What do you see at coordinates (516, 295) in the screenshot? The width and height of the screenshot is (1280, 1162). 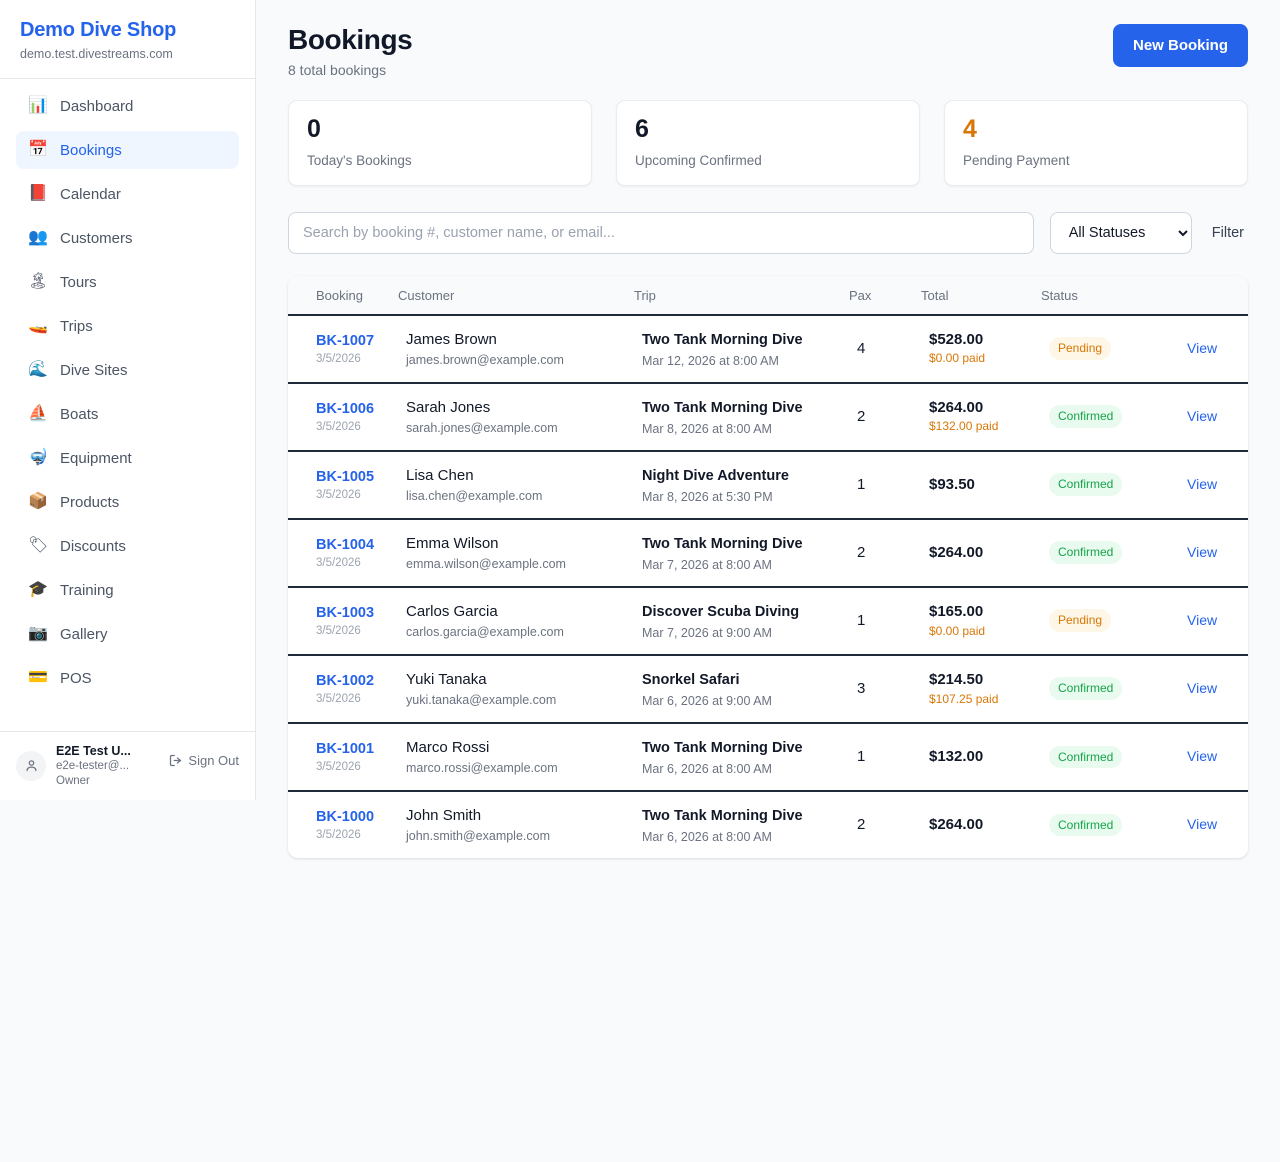 I see `column-header: Customer` at bounding box center [516, 295].